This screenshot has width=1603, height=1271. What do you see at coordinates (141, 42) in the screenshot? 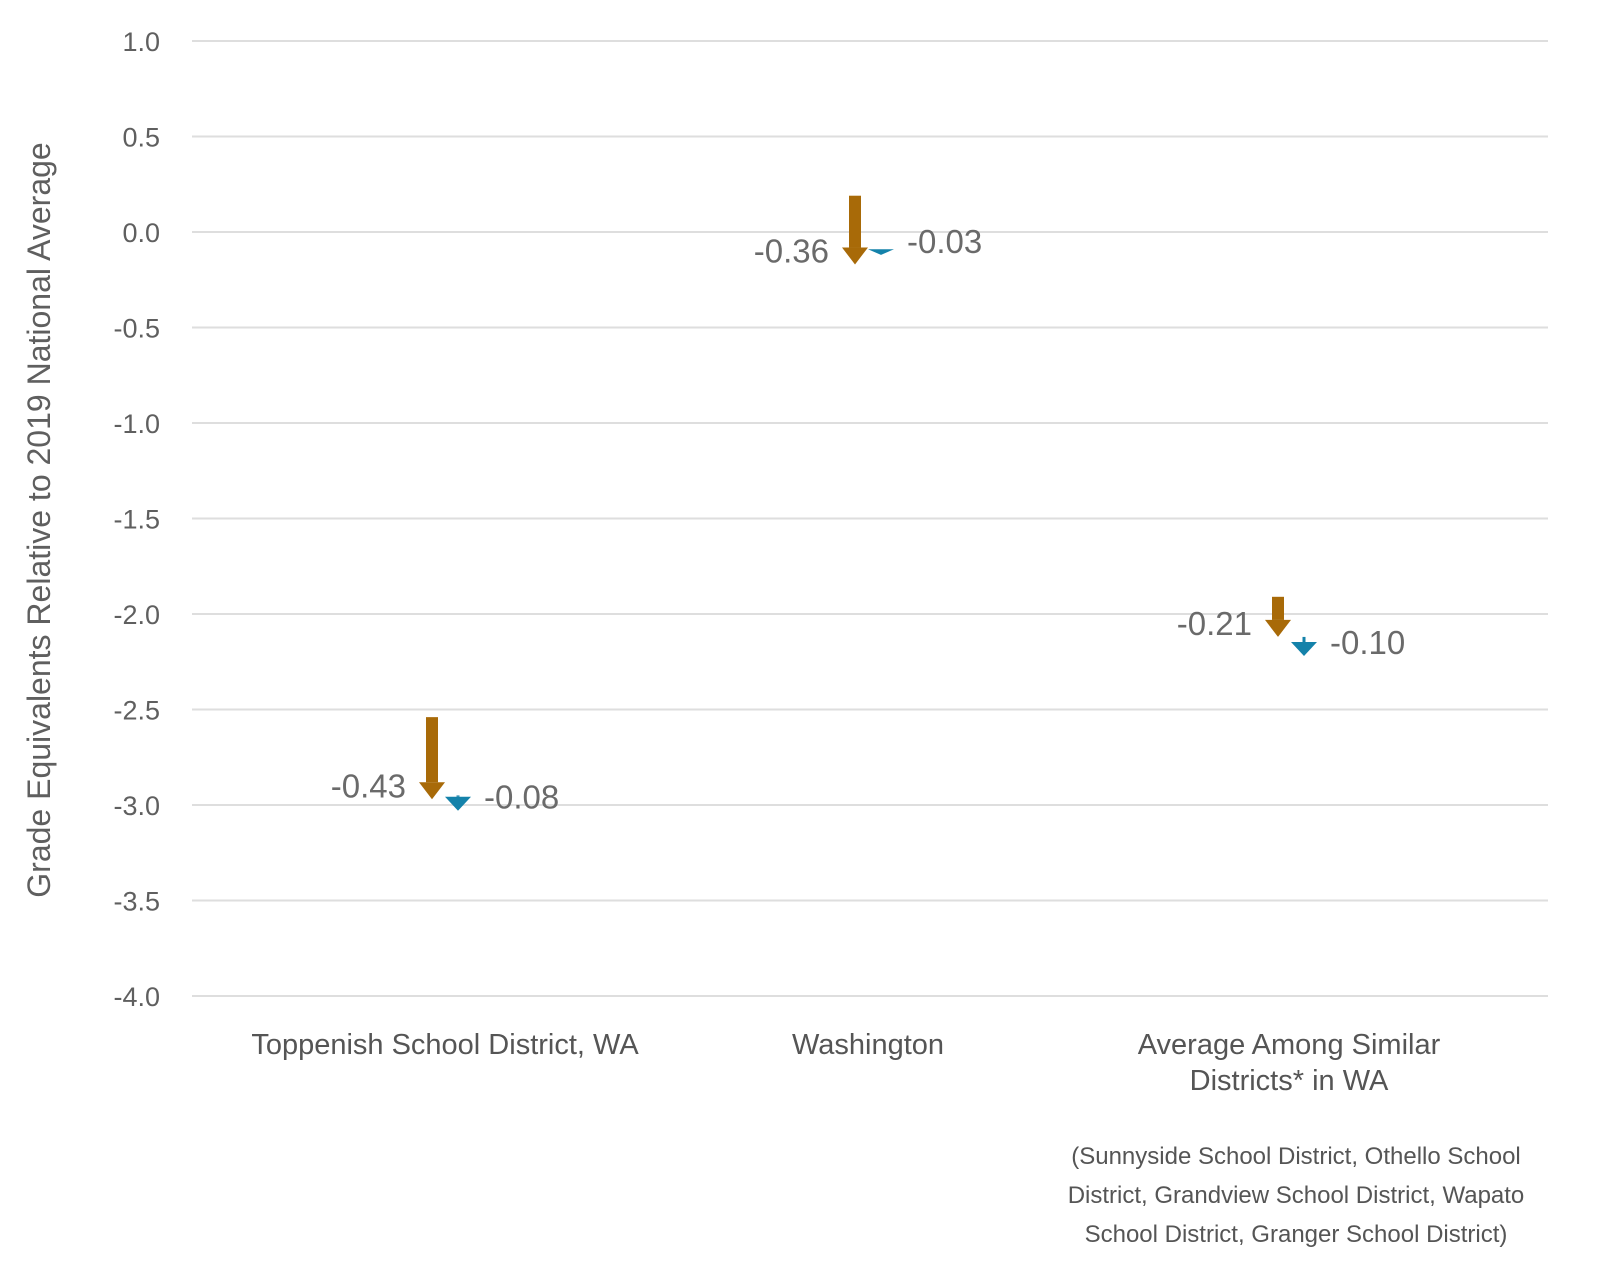
I see `y-tick-label: 1.0` at bounding box center [141, 42].